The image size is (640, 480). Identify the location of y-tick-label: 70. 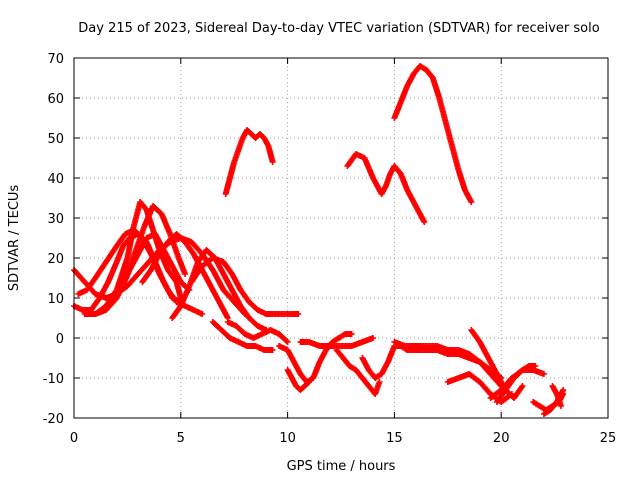
(55, 59).